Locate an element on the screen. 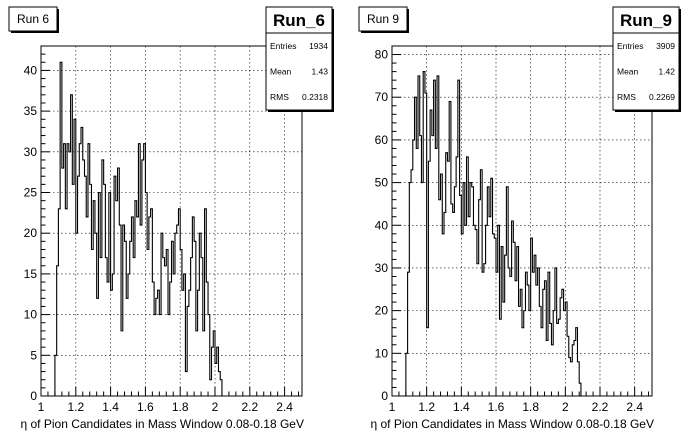  stats-value: 0.2318 is located at coordinates (315, 97).